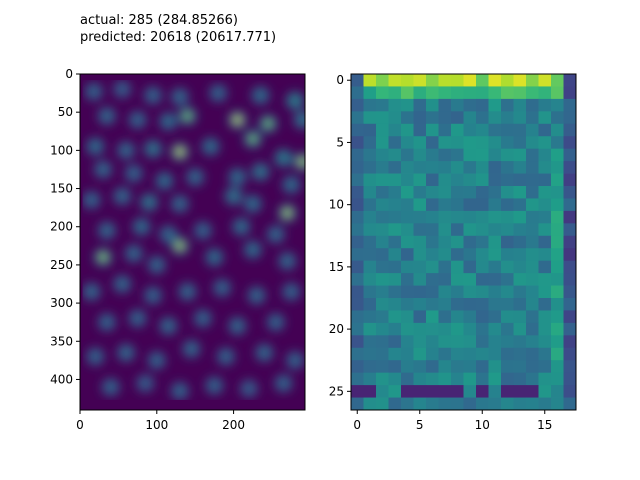 The image size is (640, 480). I want to click on prediction-map-ytick-label: 20, so click(336, 329).